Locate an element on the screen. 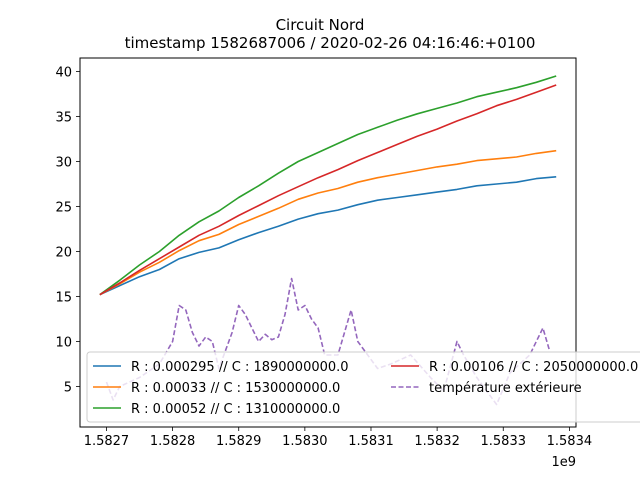 The image size is (640, 480). y-tick-label: 35 is located at coordinates (63, 118).